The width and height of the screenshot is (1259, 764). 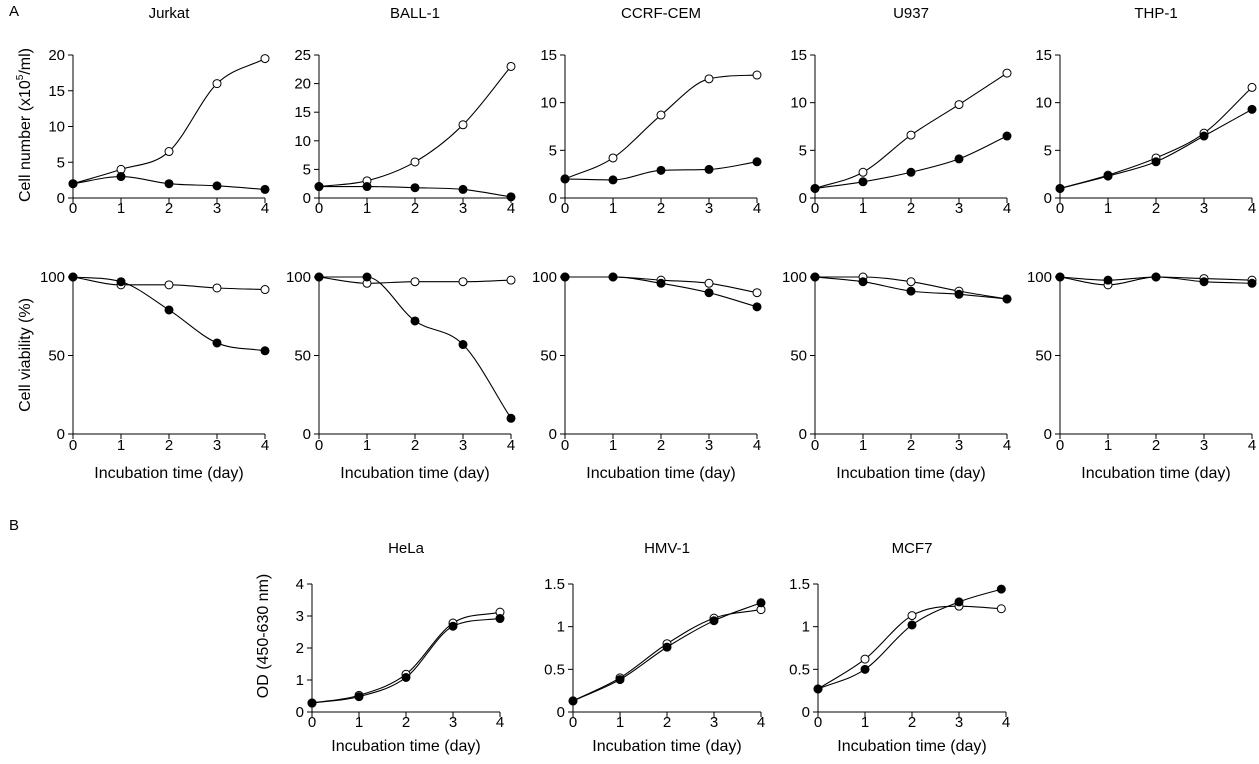 I want to click on chart-title: HeLa, so click(x=406, y=548).